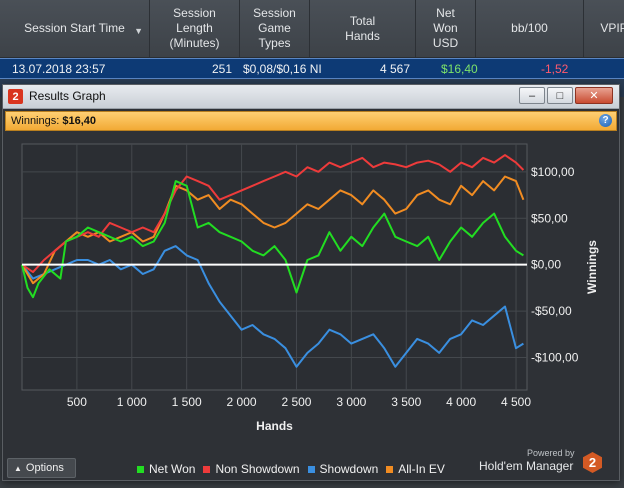 This screenshot has height=488, width=624. What do you see at coordinates (349, 469) in the screenshot?
I see `legend-label: Showdown` at bounding box center [349, 469].